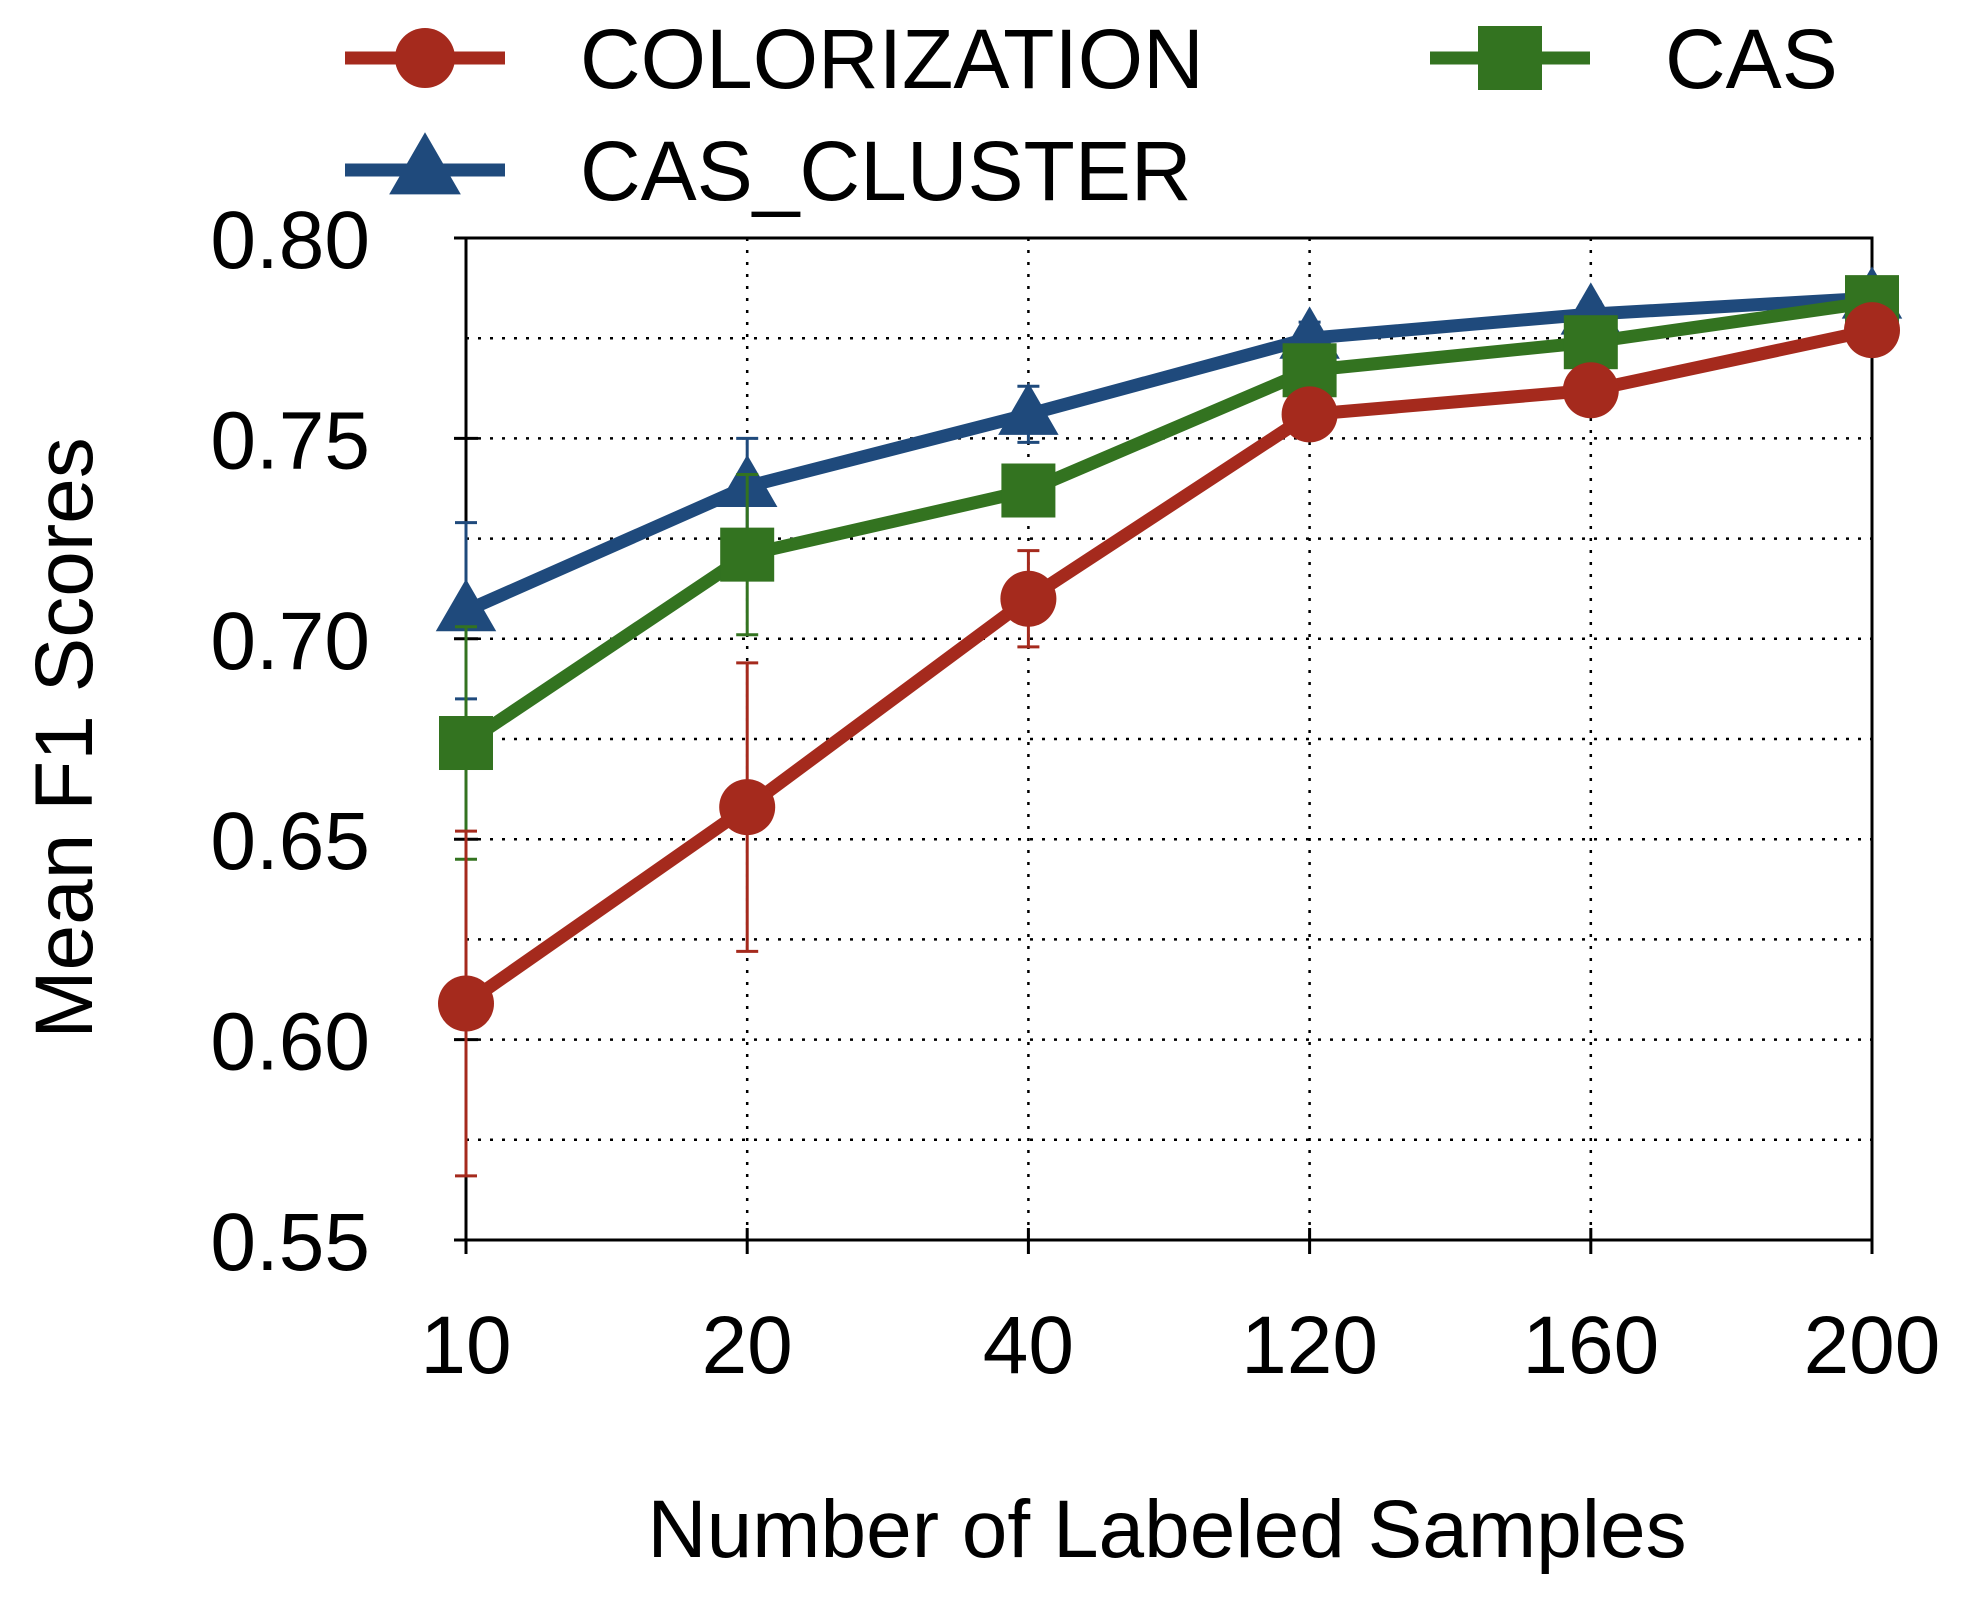 Image resolution: width=1970 pixels, height=1610 pixels. I want to click on y-tick-label: 0.70, so click(290, 641).